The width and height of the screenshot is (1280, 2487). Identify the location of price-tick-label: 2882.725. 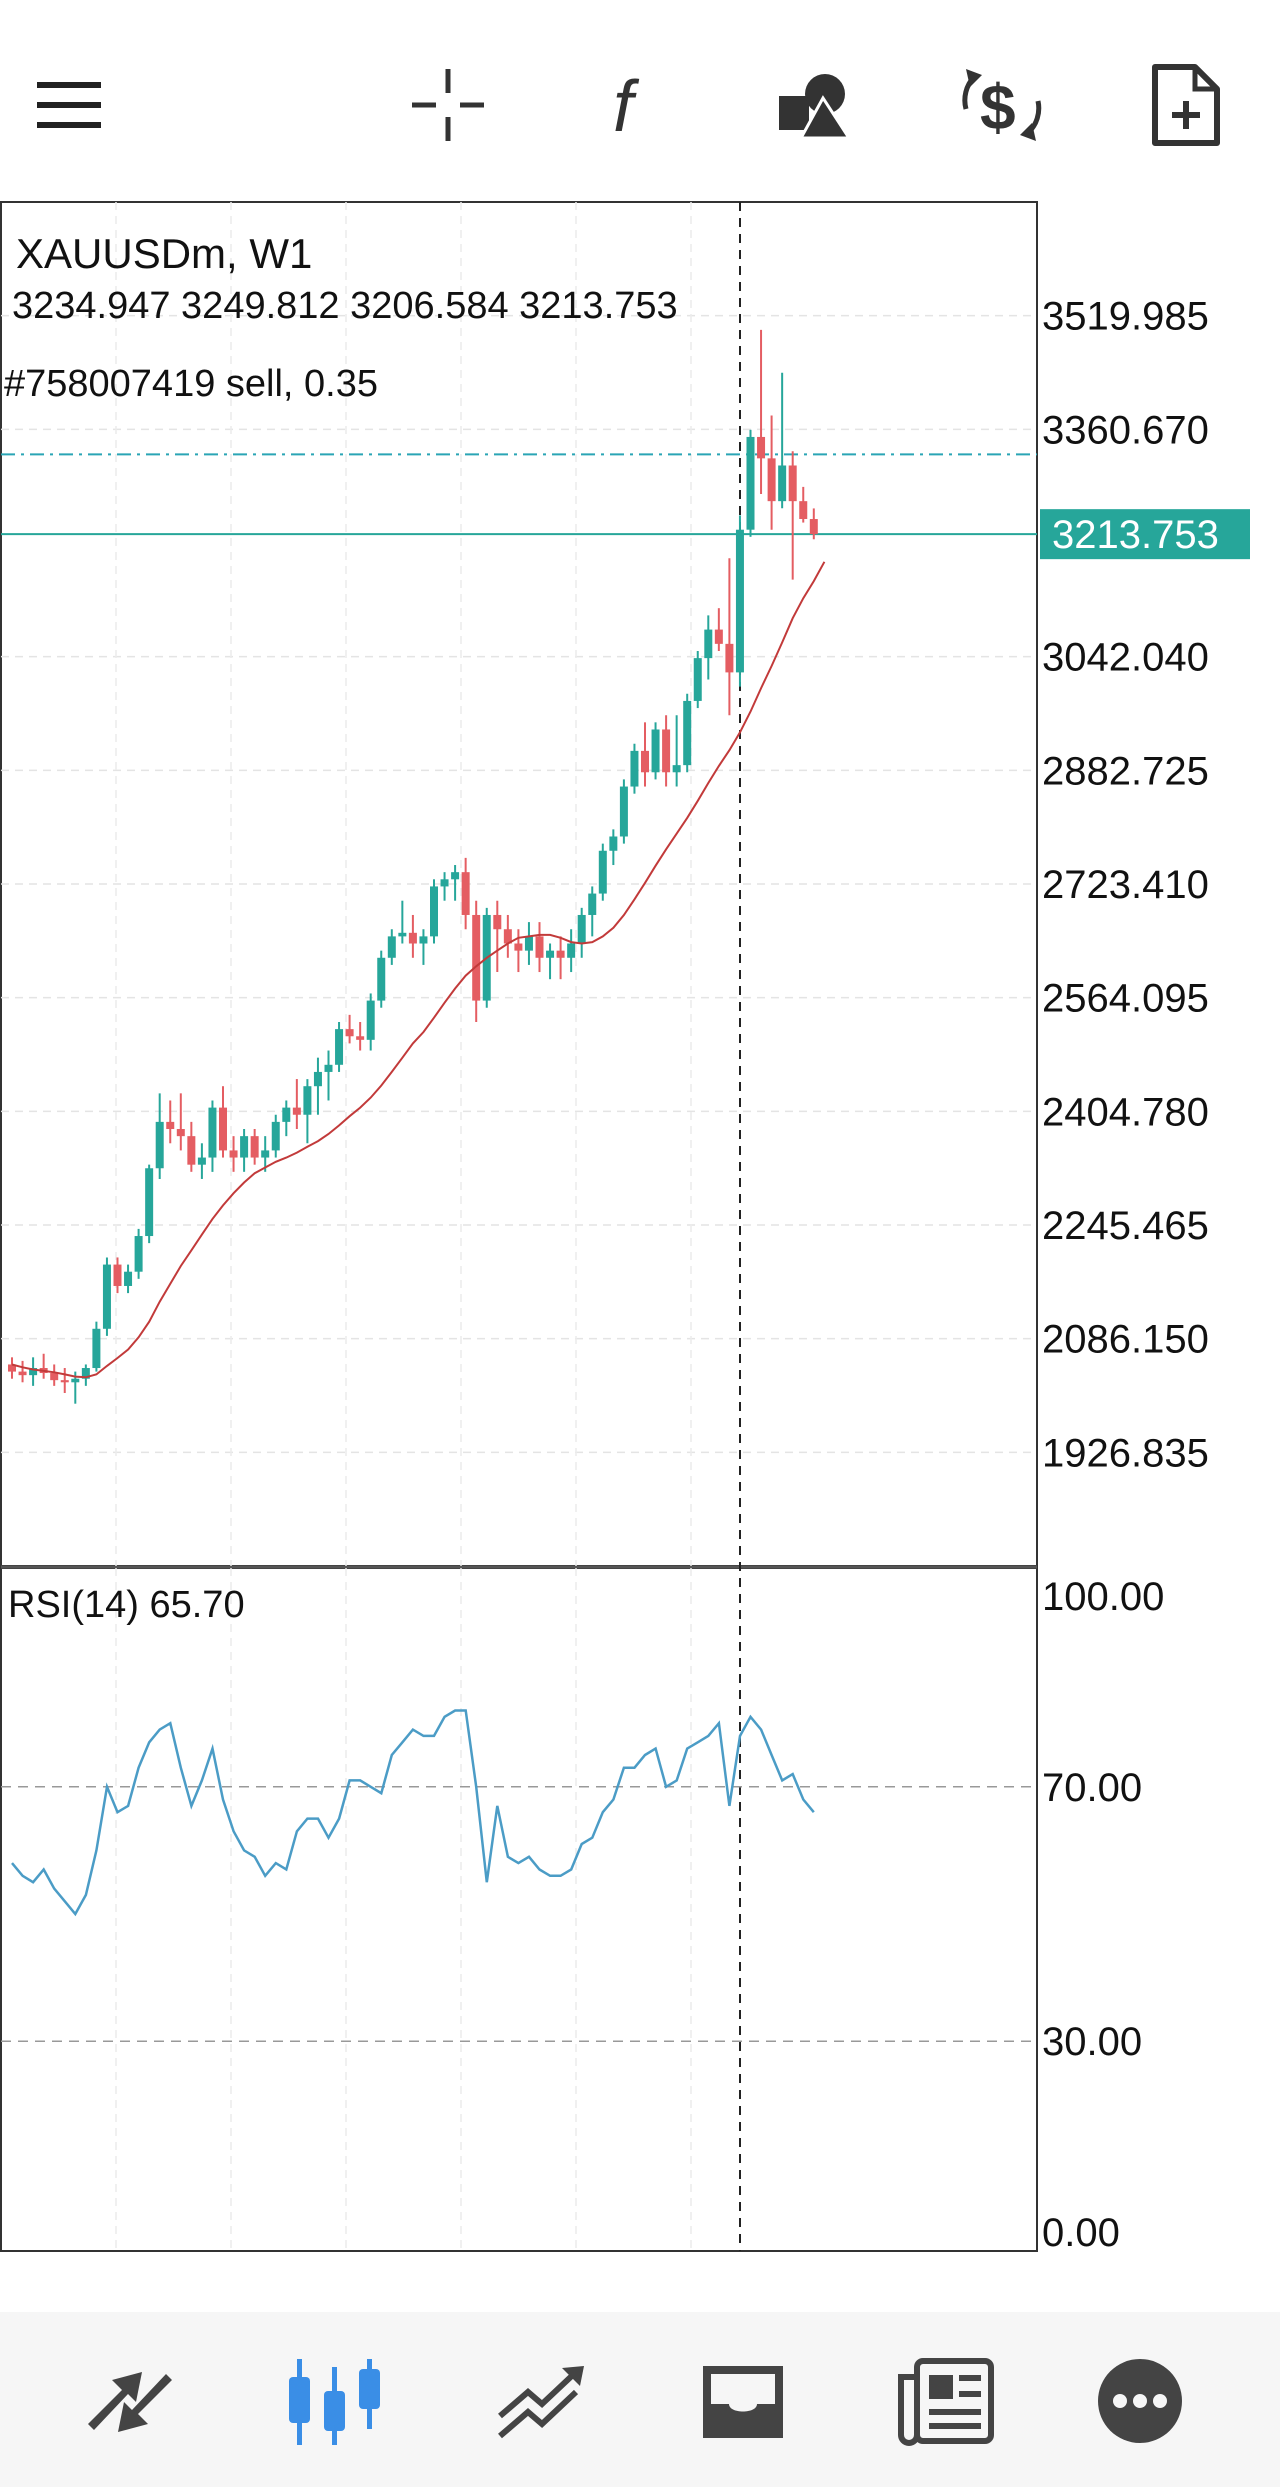
(1125, 771).